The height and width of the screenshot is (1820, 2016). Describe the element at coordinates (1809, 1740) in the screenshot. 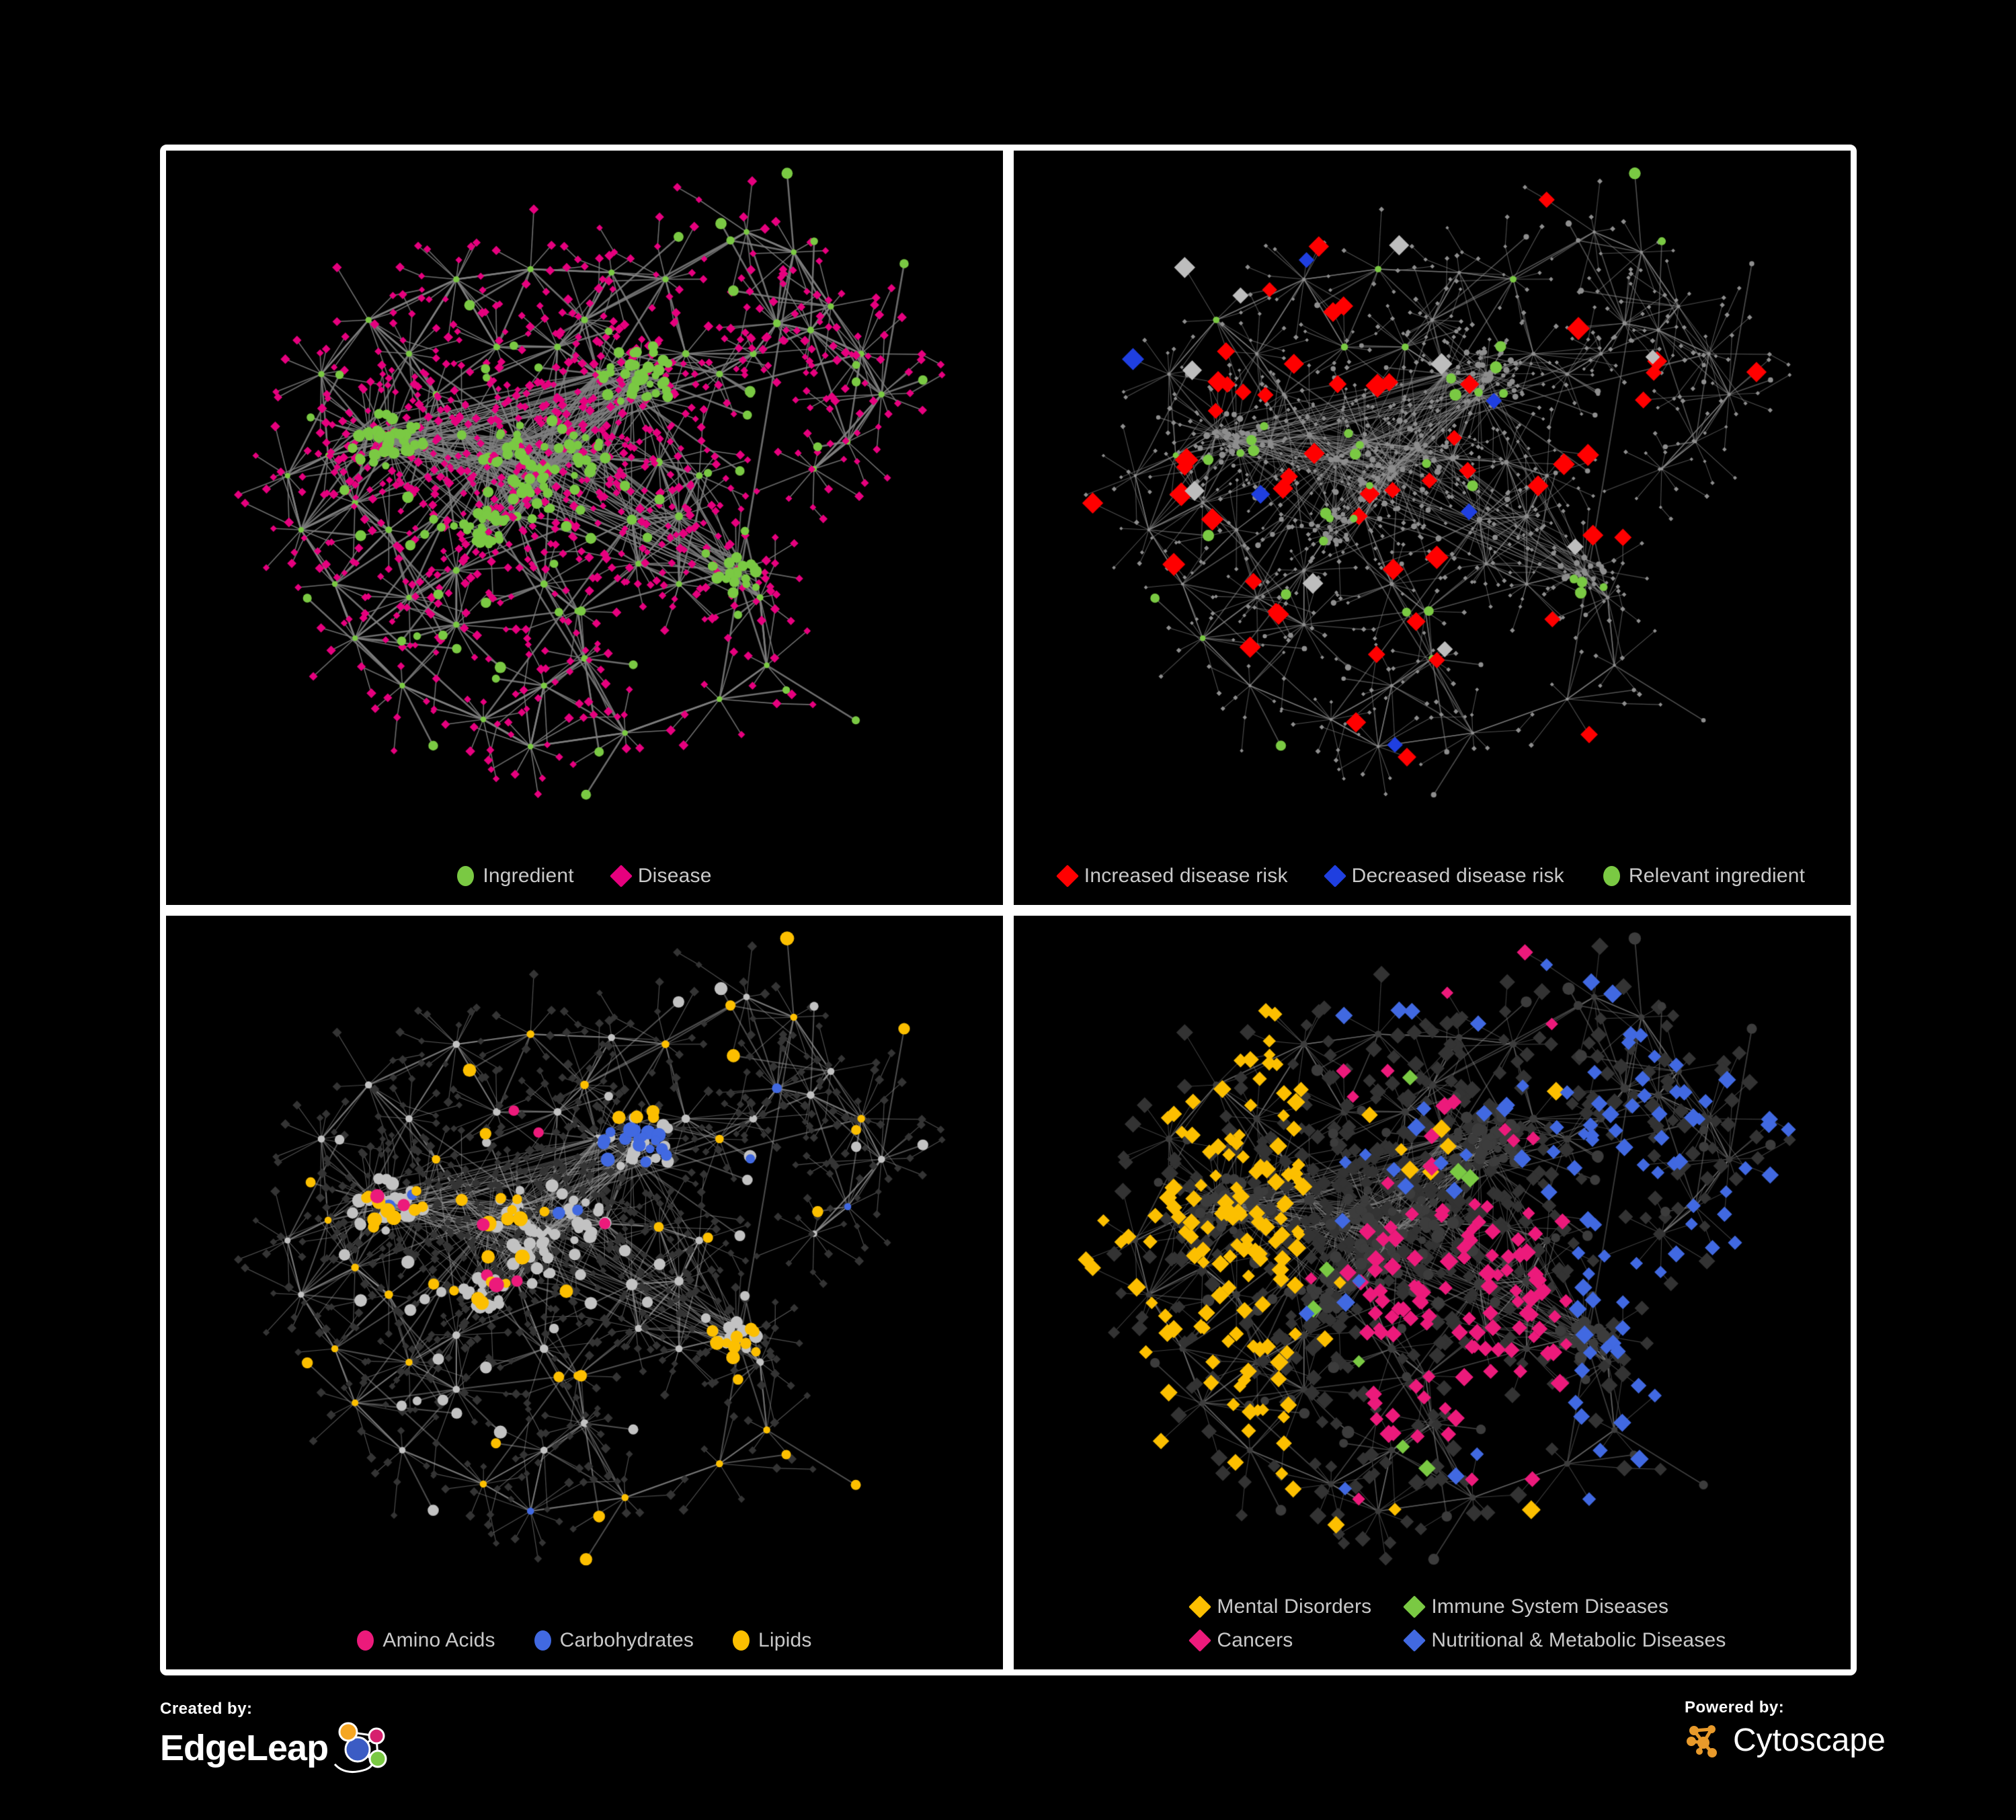

I see `cytoscape-wordmark: Cytoscape` at that location.